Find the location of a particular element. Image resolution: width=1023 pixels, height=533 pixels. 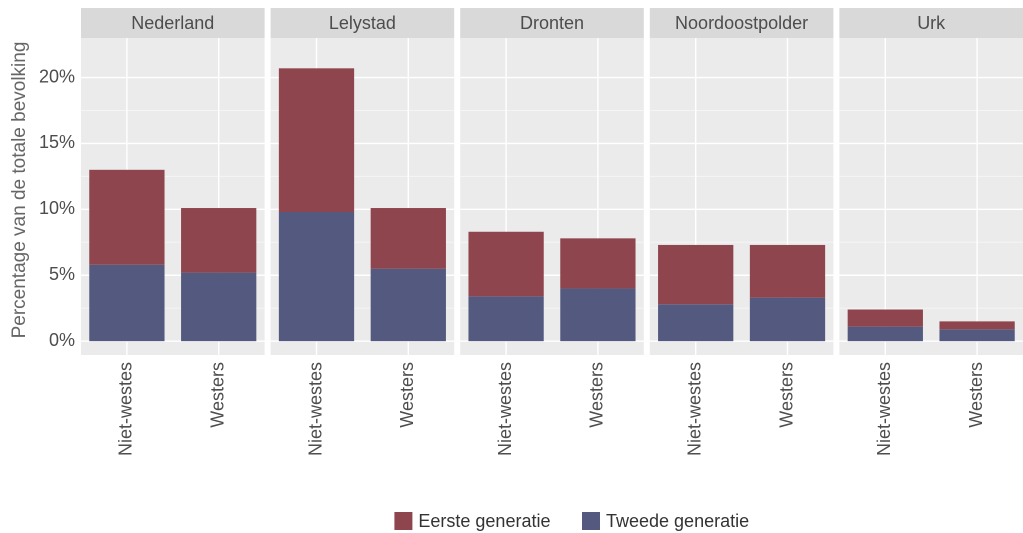

facet-label: Dronten is located at coordinates (552, 23).